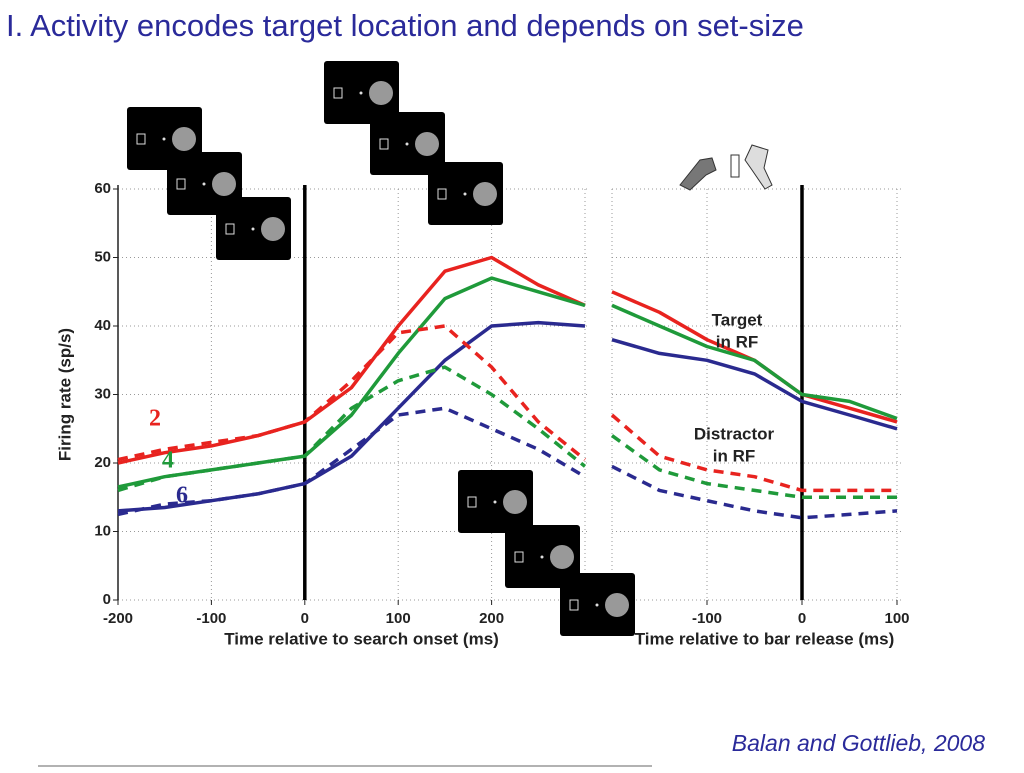 The height and width of the screenshot is (773, 1024). Describe the element at coordinates (737, 319) in the screenshot. I see `annotation: Target` at that location.